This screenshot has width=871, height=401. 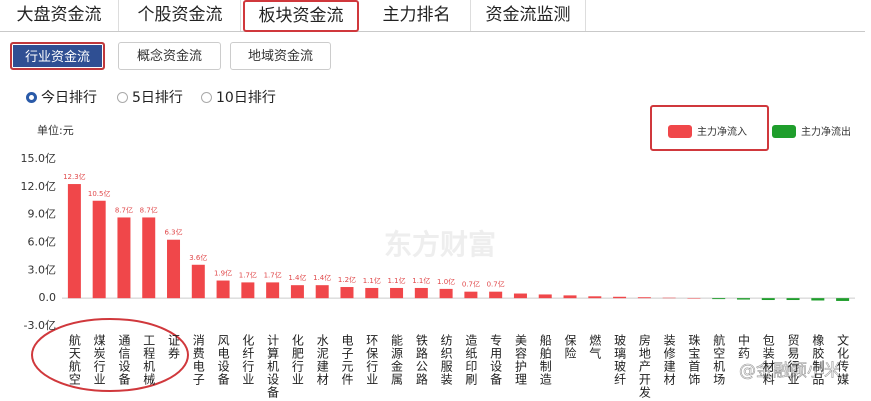 What do you see at coordinates (99, 360) in the screenshot?
I see `x-tick-label: 煤炭行业` at bounding box center [99, 360].